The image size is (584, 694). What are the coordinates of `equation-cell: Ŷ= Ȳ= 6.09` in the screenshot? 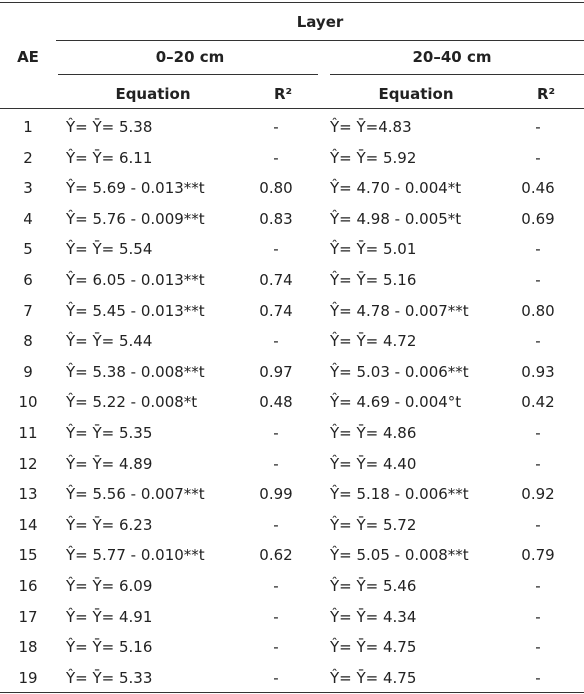 It's located at (109, 586).